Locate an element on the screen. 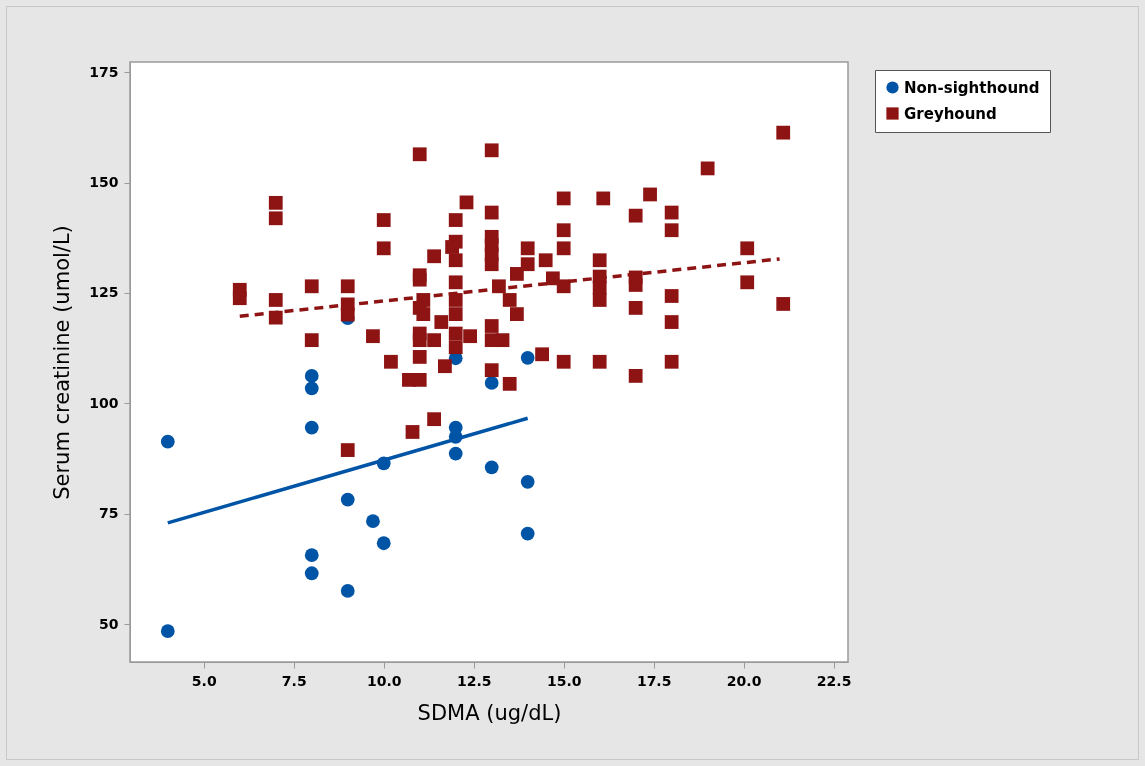 The width and height of the screenshot is (1145, 766). legend-label: Non-sighthound is located at coordinates (972, 87).